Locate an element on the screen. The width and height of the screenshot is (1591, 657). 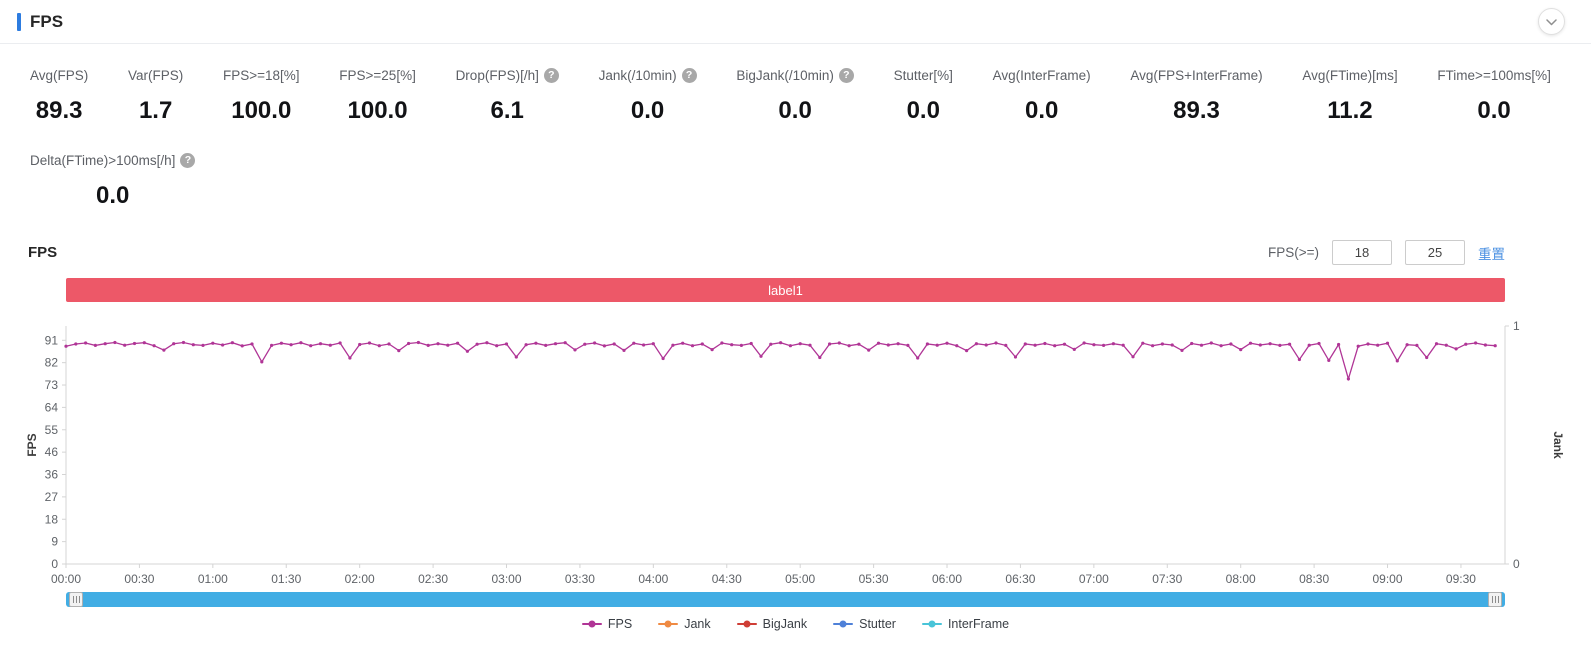
svg-text: 02:00 is located at coordinates (360, 579).